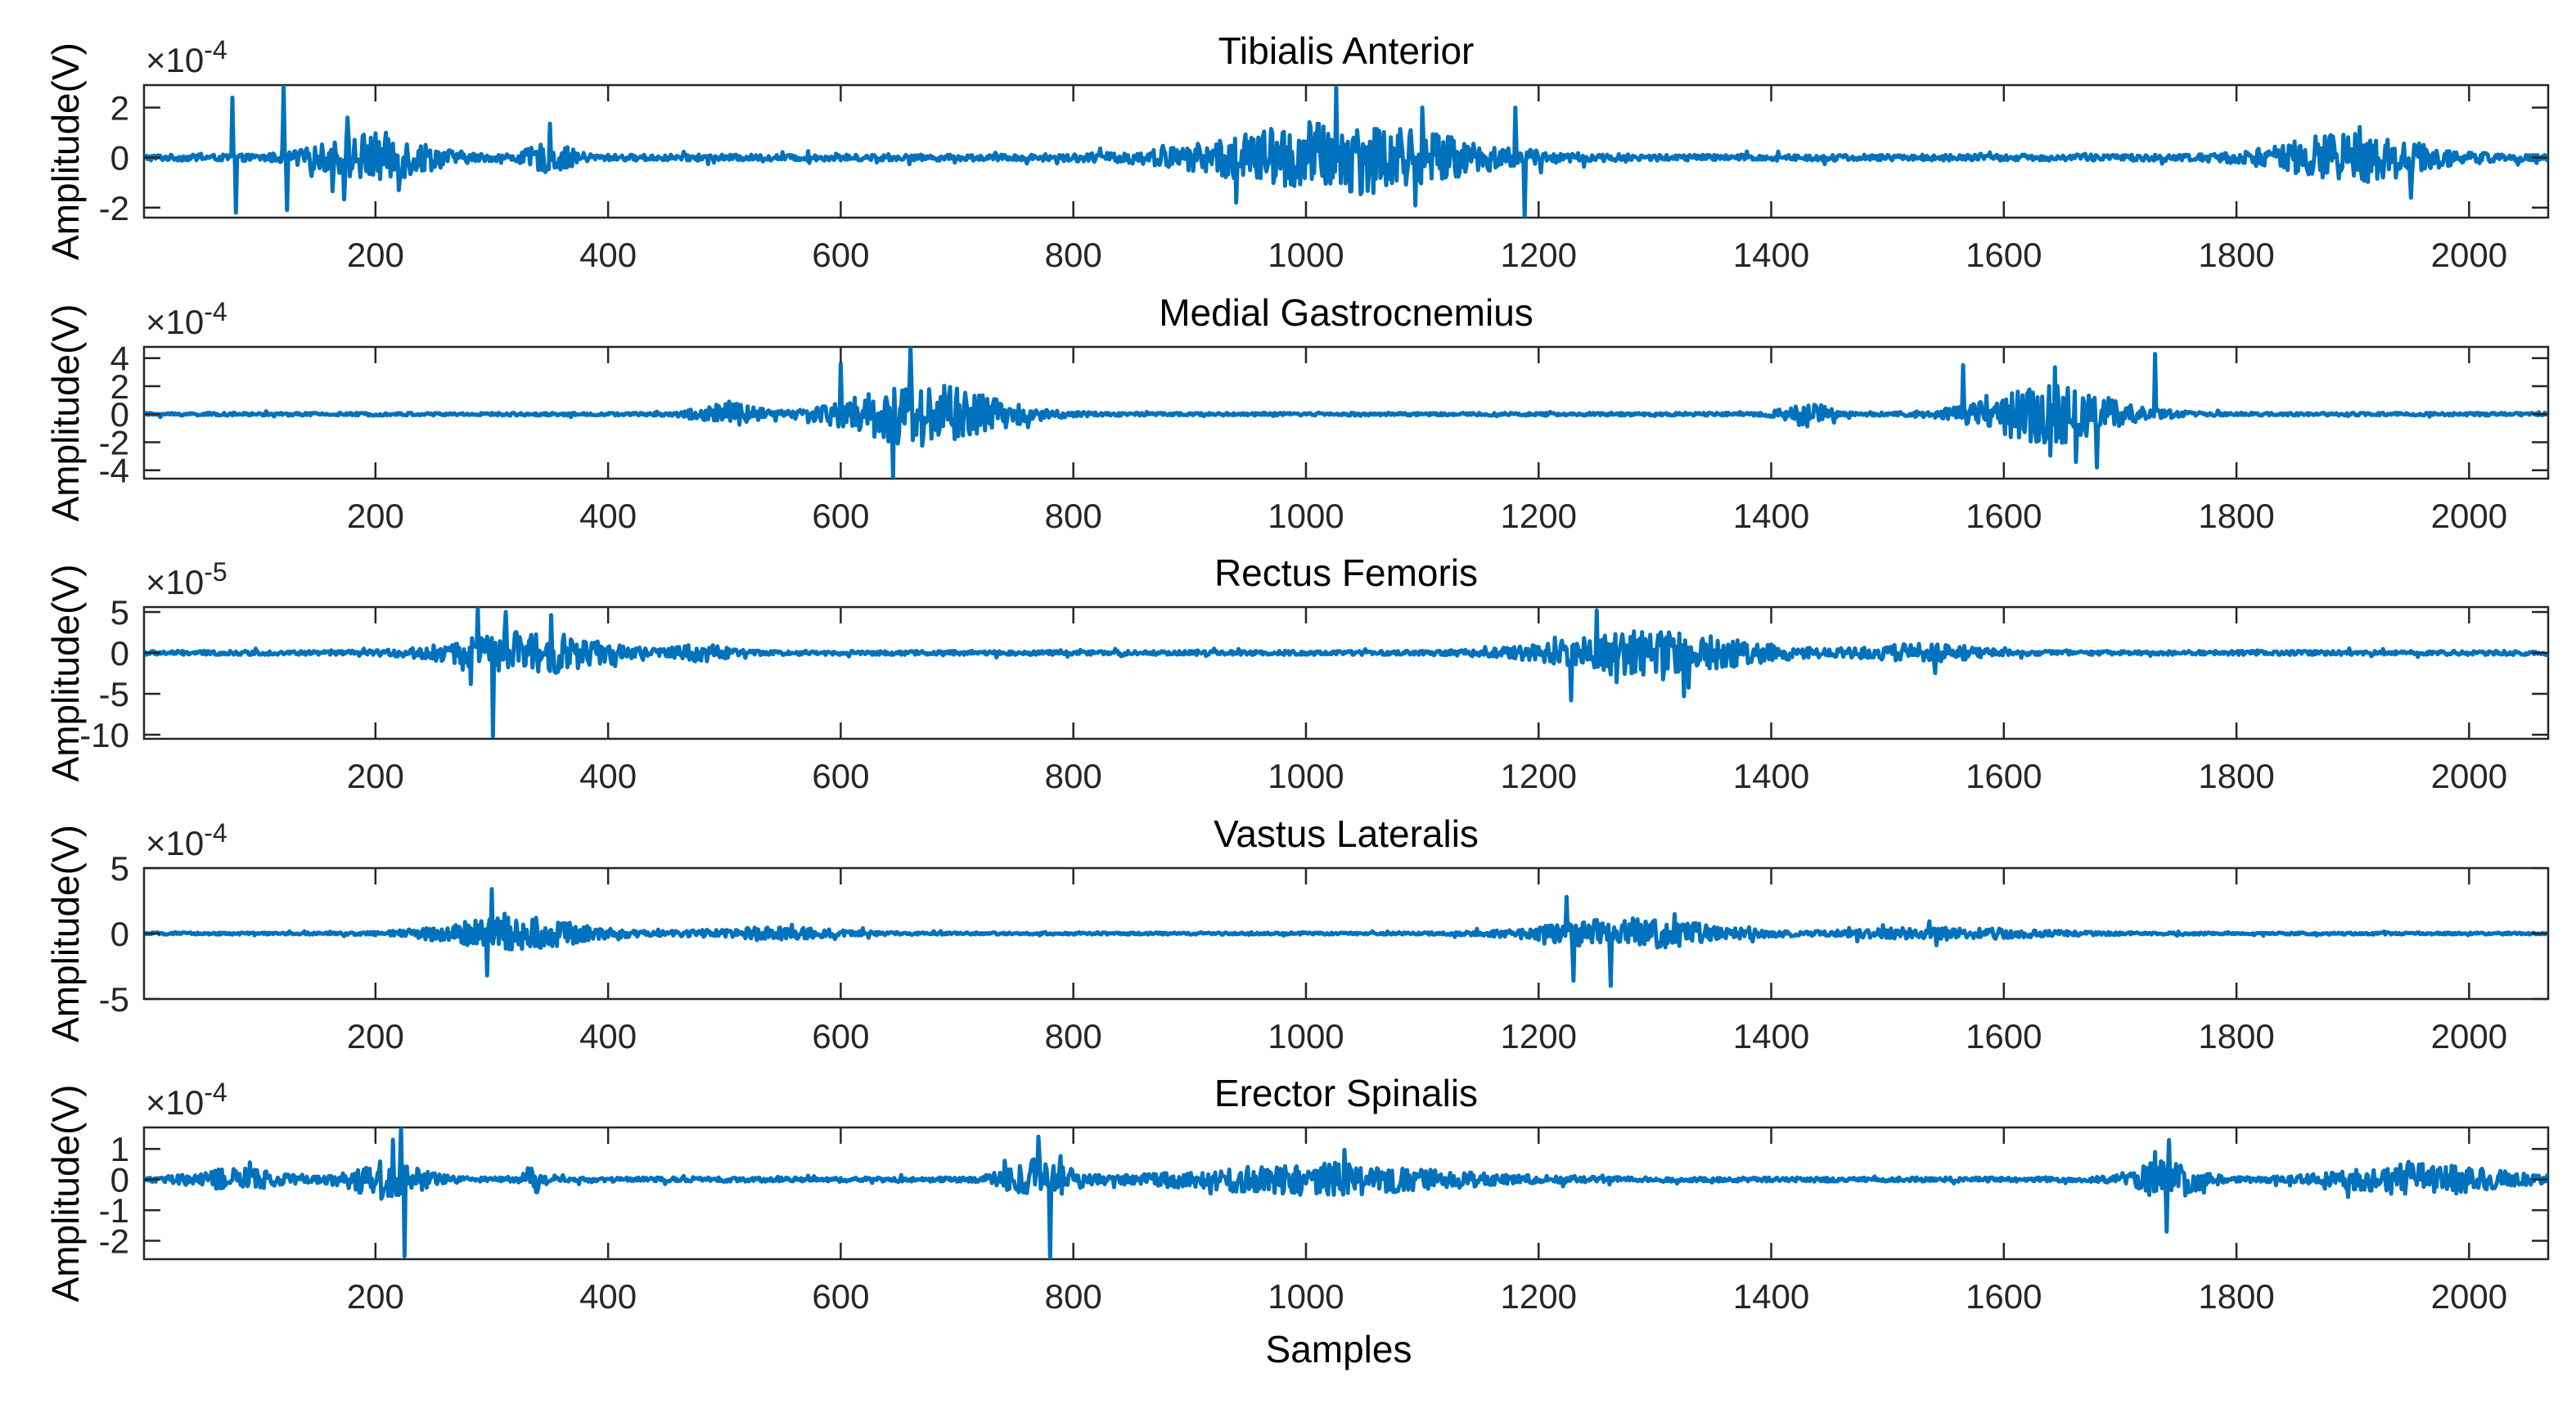 Image resolution: width=2576 pixels, height=1404 pixels. Describe the element at coordinates (114, 1211) in the screenshot. I see `y-tick-label: -1` at that location.